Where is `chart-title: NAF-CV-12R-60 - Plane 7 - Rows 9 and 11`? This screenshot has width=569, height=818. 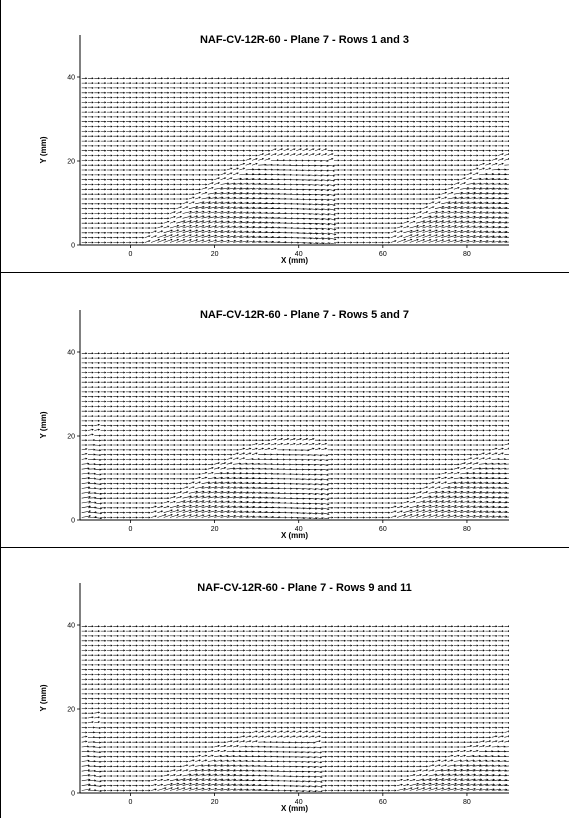
chart-title: NAF-CV-12R-60 - Plane 7 - Rows 9 and 11 is located at coordinates (304, 588).